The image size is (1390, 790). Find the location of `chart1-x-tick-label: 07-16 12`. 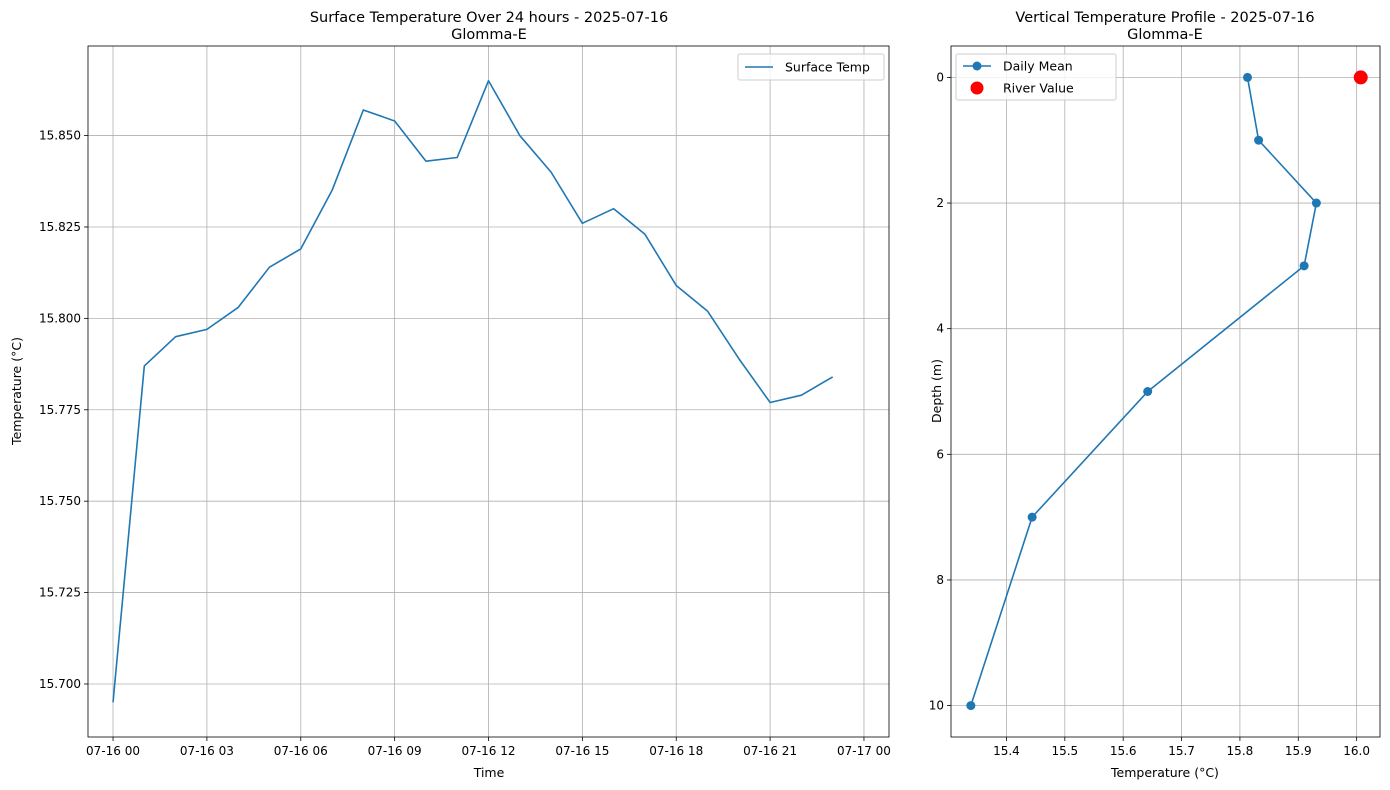

chart1-x-tick-label: 07-16 12 is located at coordinates (489, 751).